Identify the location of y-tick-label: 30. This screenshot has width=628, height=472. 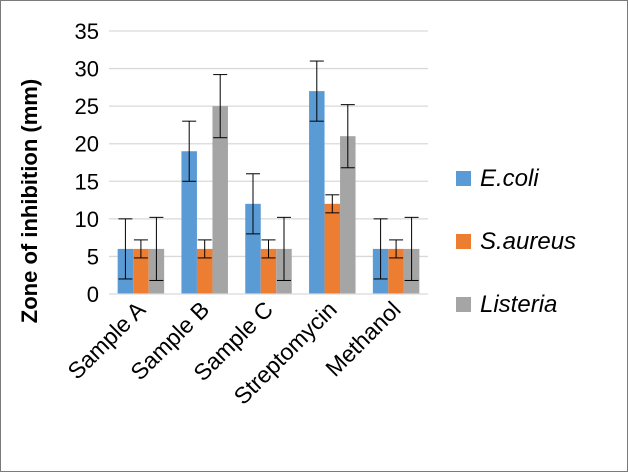
(87, 69).